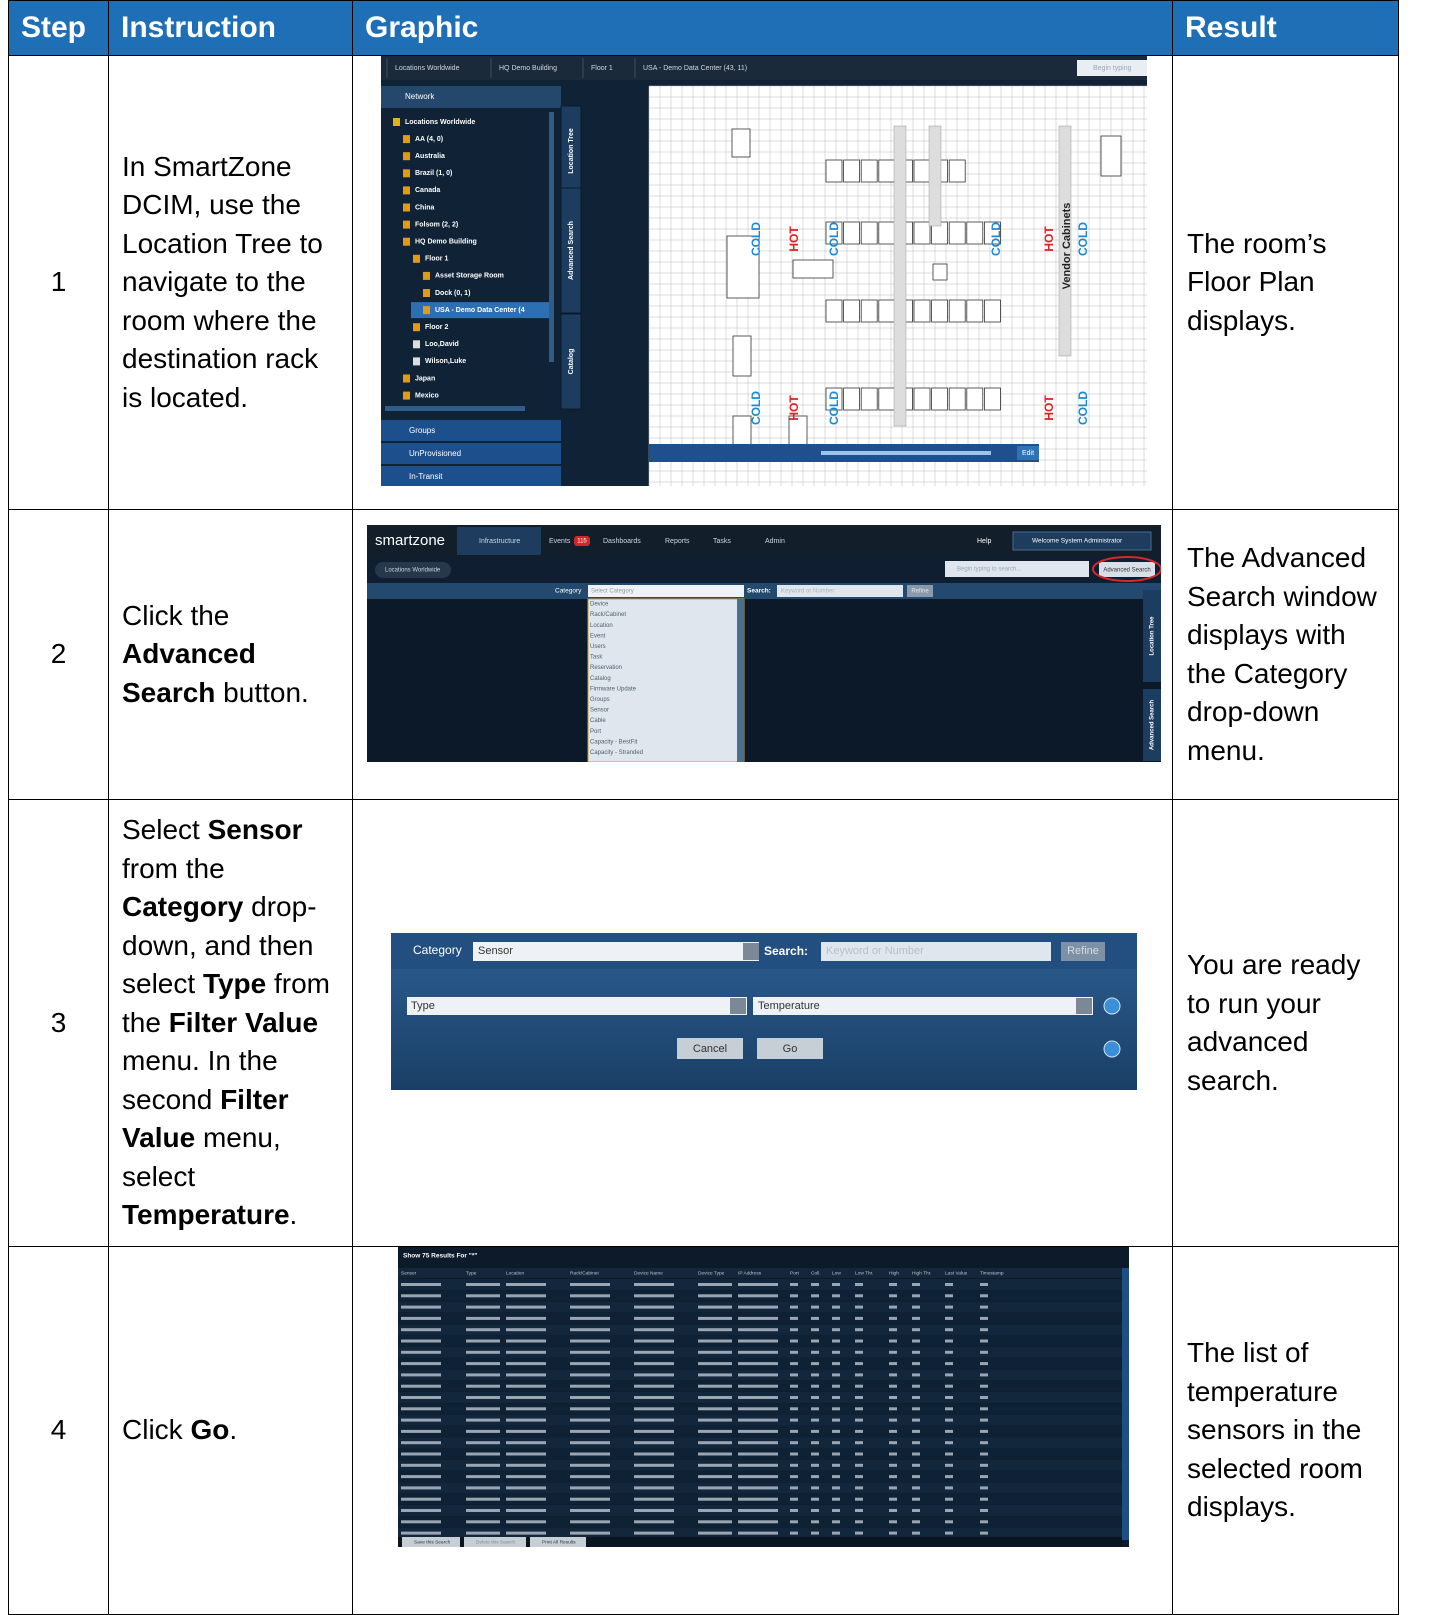 This screenshot has height=1615, width=1449. What do you see at coordinates (984, 541) in the screenshot?
I see `help: Help` at bounding box center [984, 541].